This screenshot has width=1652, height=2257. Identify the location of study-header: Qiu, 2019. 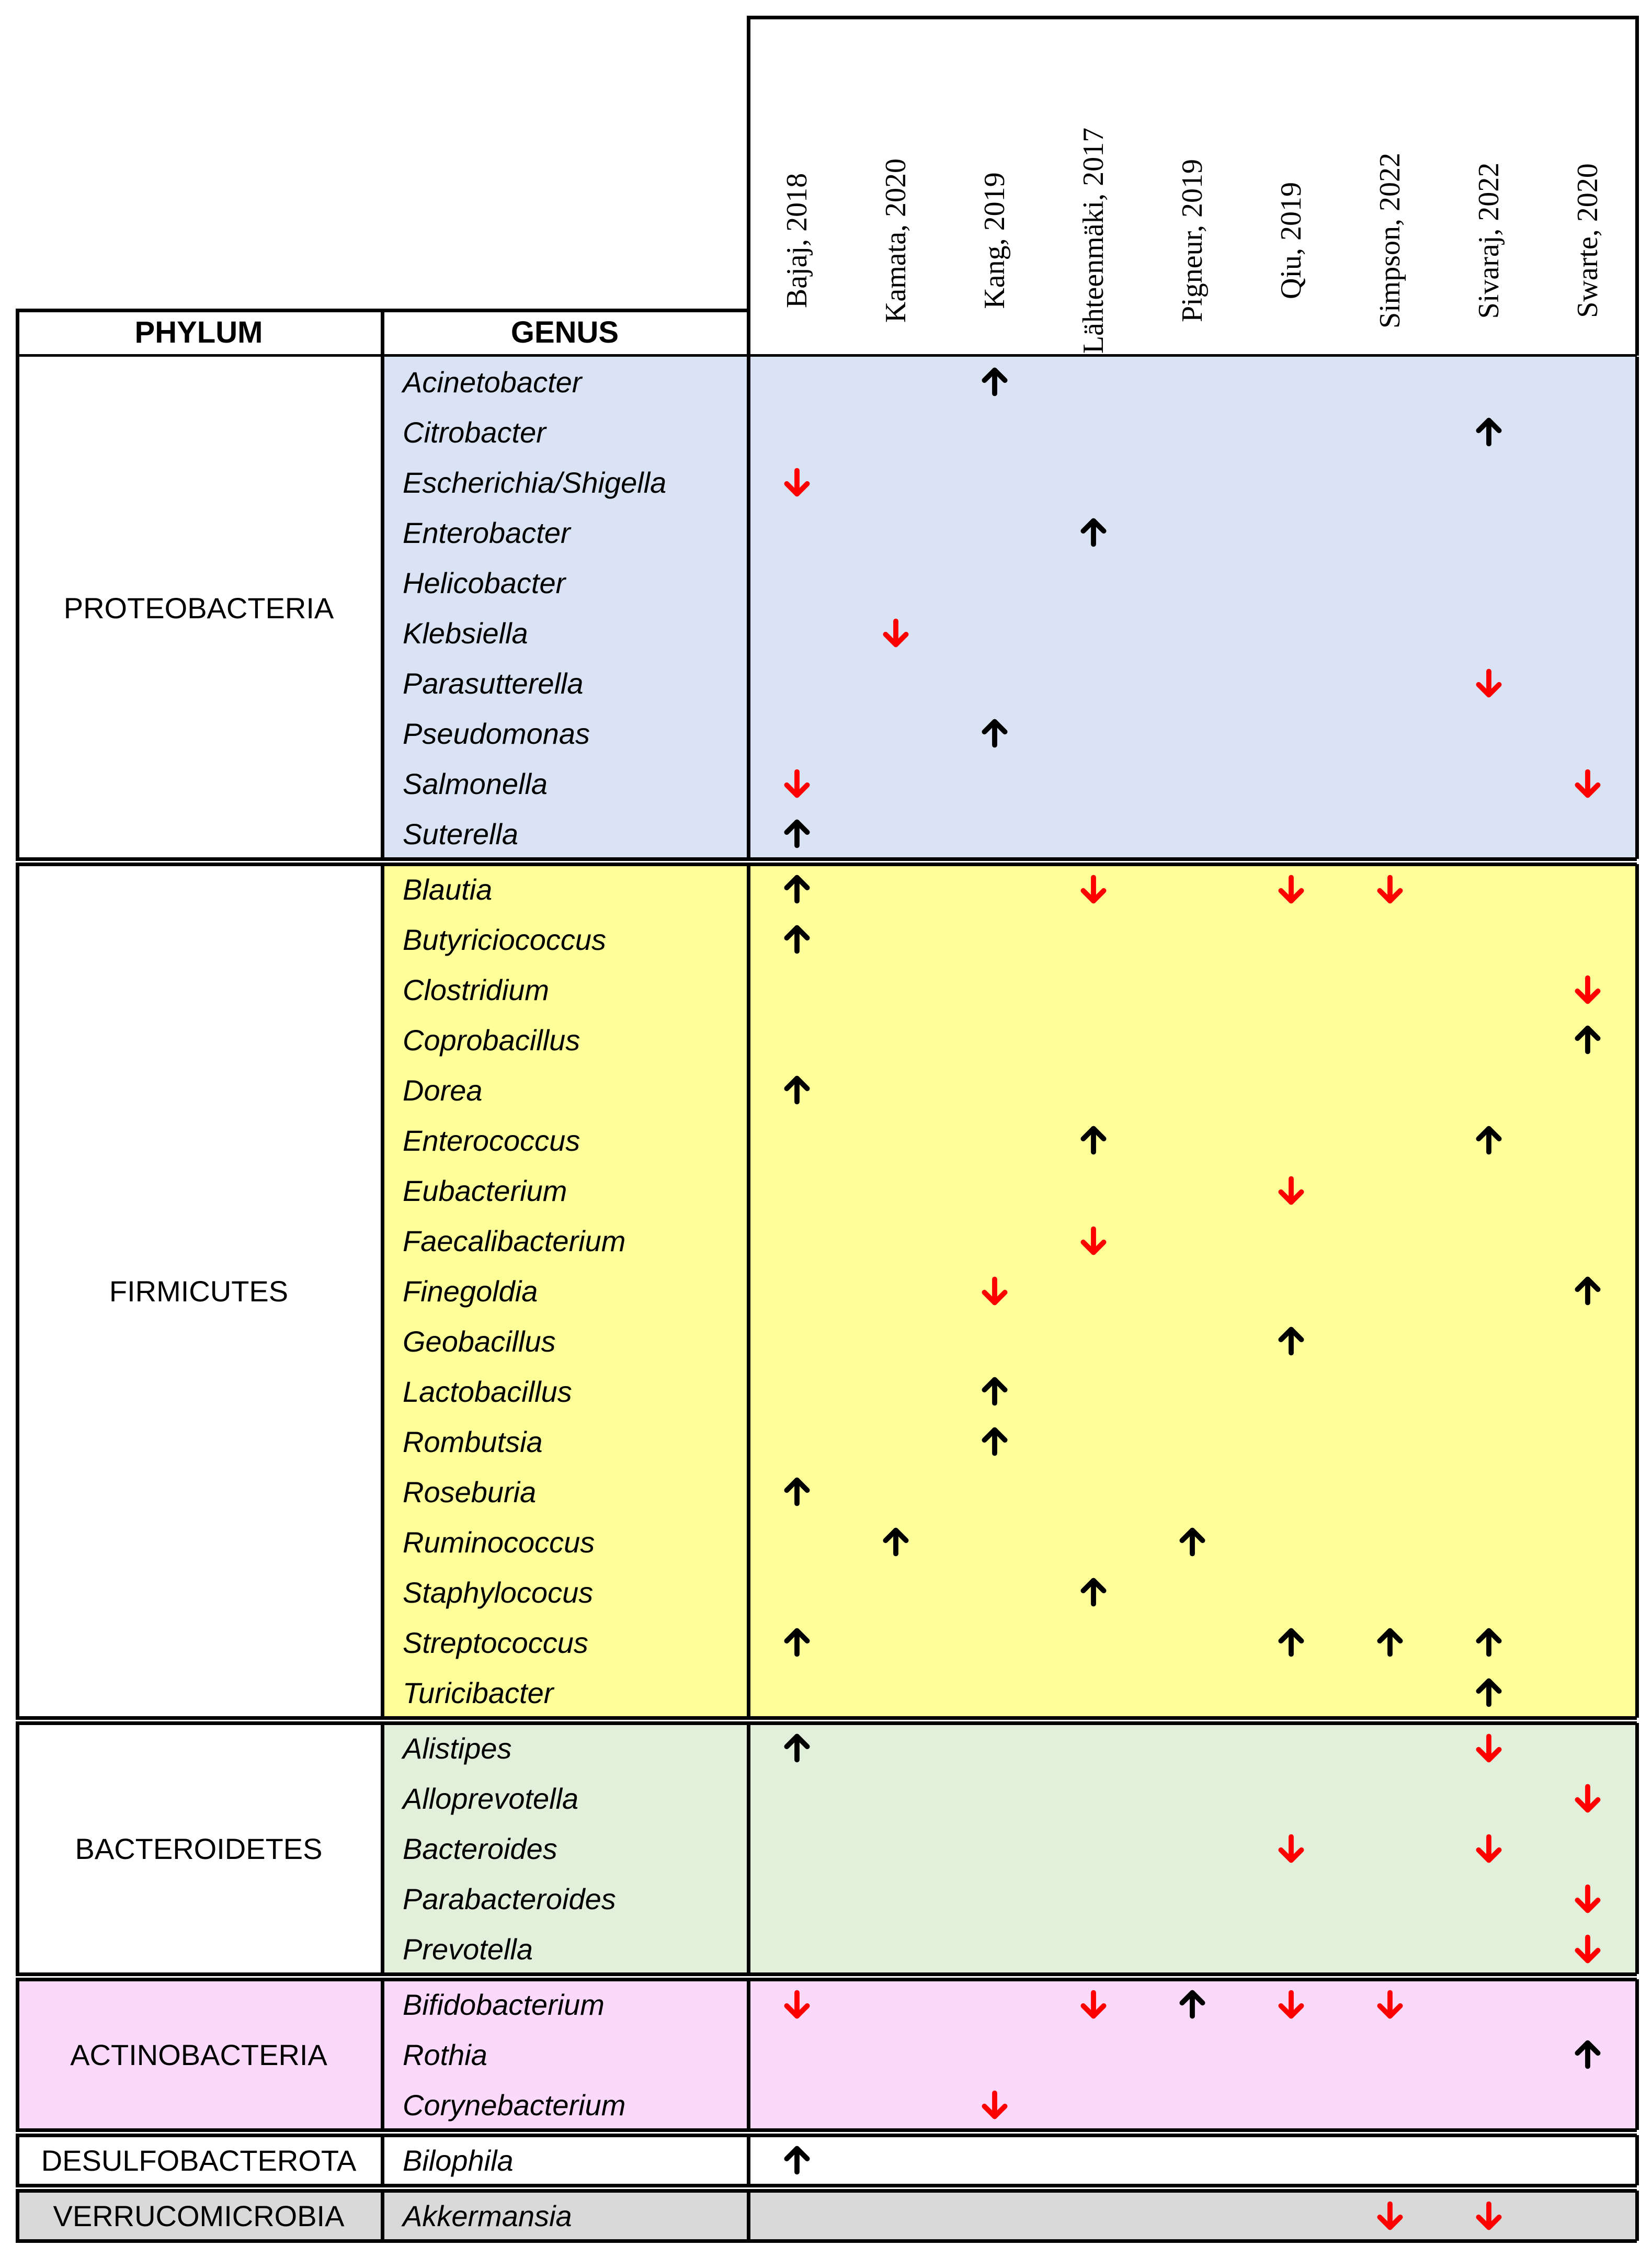
(1290, 240).